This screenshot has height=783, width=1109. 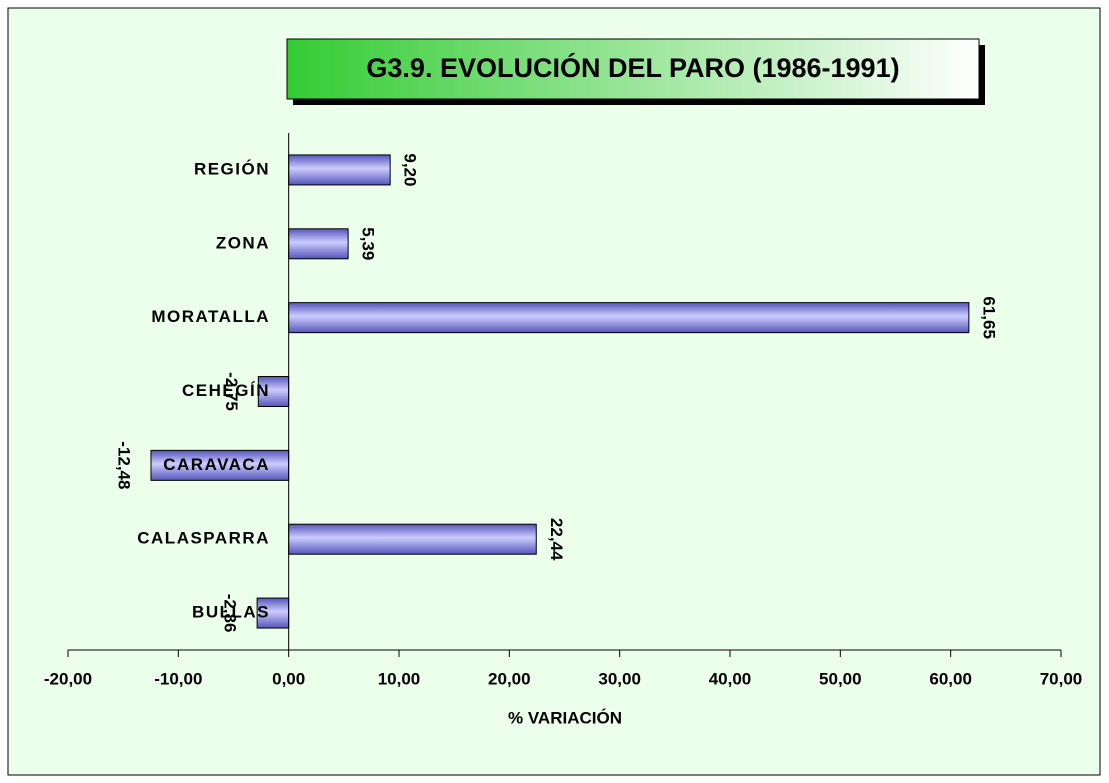 What do you see at coordinates (840, 678) in the screenshot?
I see `x-tick-label: 50,00` at bounding box center [840, 678].